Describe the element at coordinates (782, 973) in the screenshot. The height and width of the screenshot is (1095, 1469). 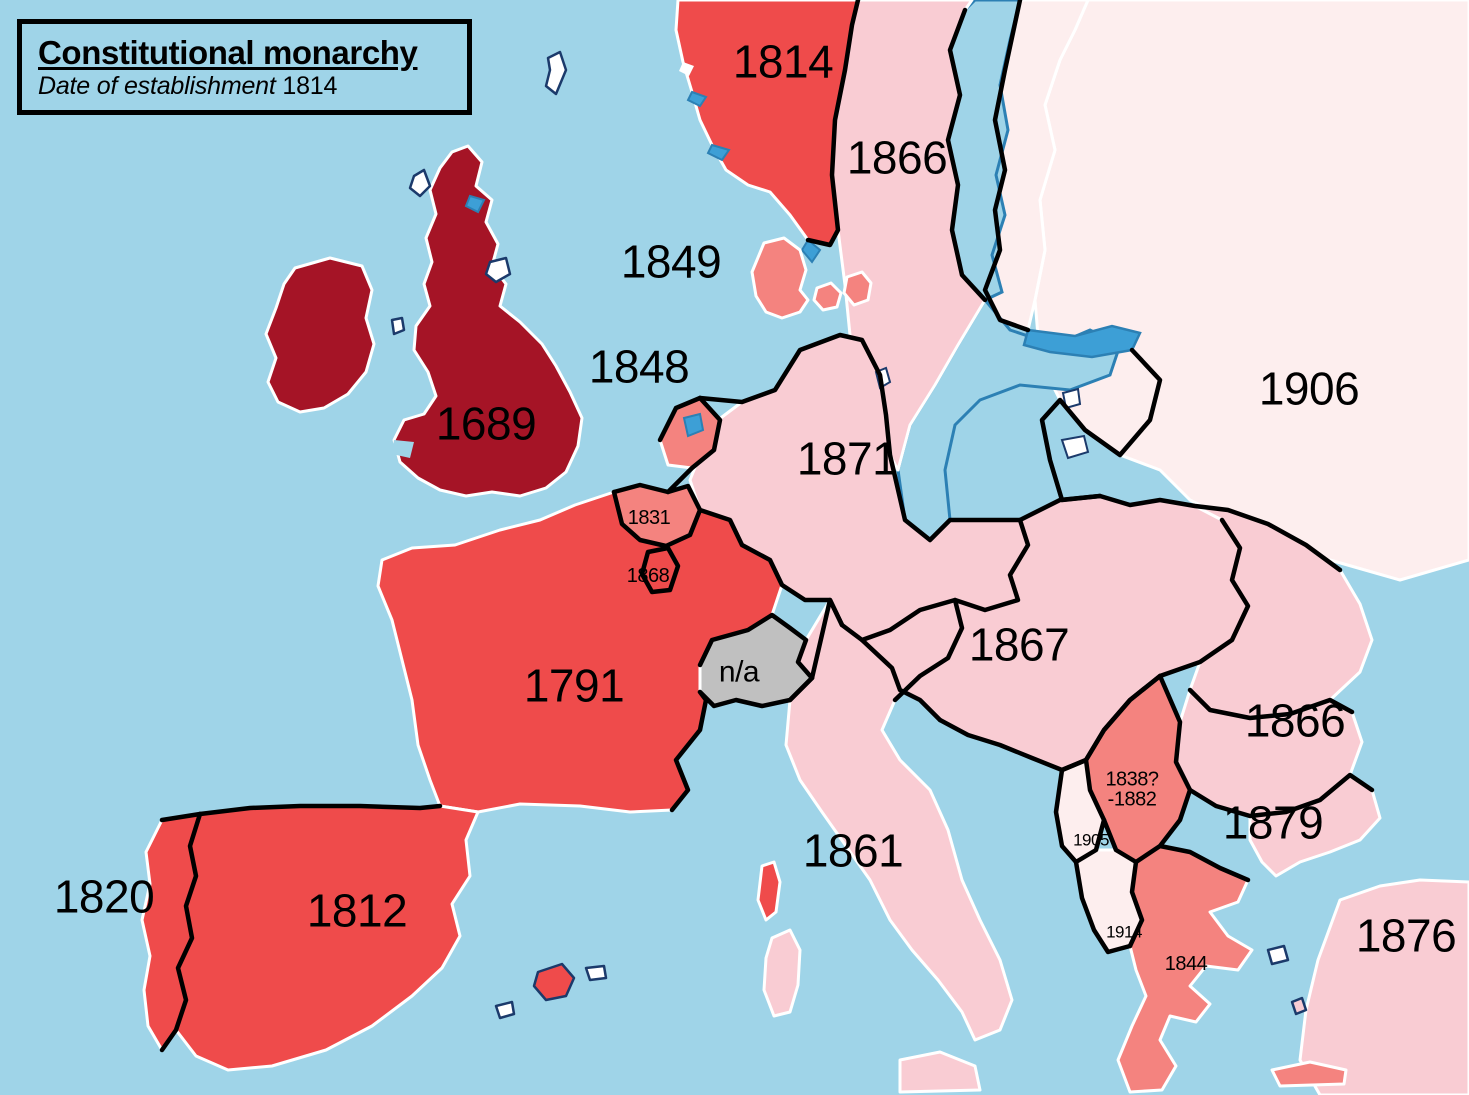
I see `sardinia` at that location.